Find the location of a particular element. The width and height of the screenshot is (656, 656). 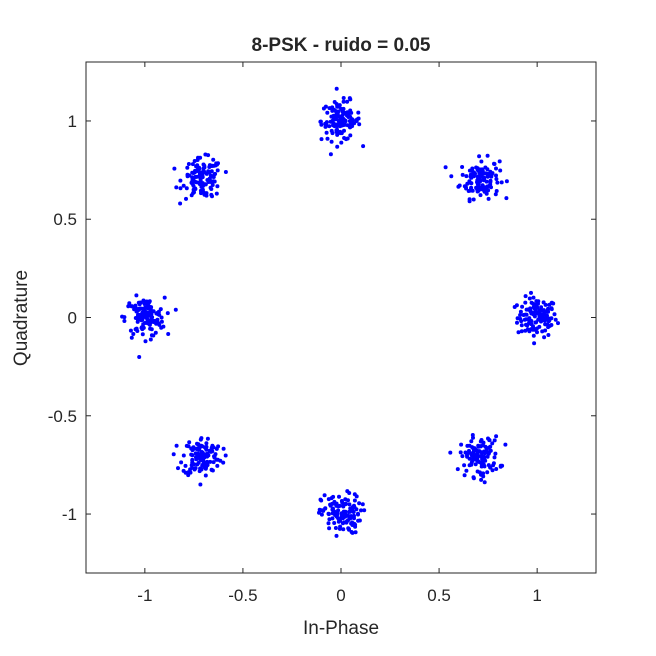

x-tick-label: 0.5 is located at coordinates (439, 595).